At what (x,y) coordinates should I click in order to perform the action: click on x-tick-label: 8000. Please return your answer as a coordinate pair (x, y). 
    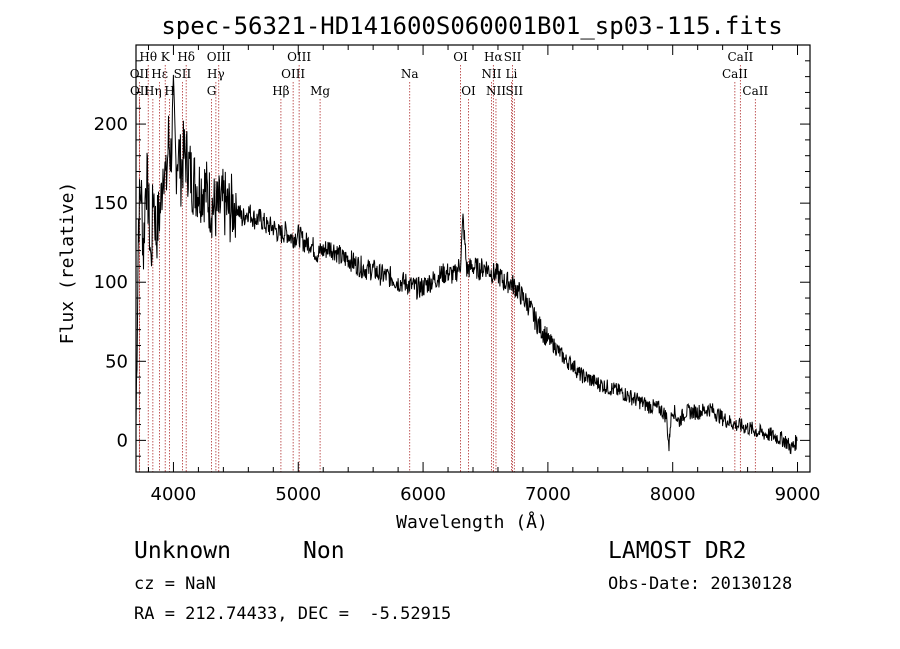
    Looking at the image, I should click on (673, 494).